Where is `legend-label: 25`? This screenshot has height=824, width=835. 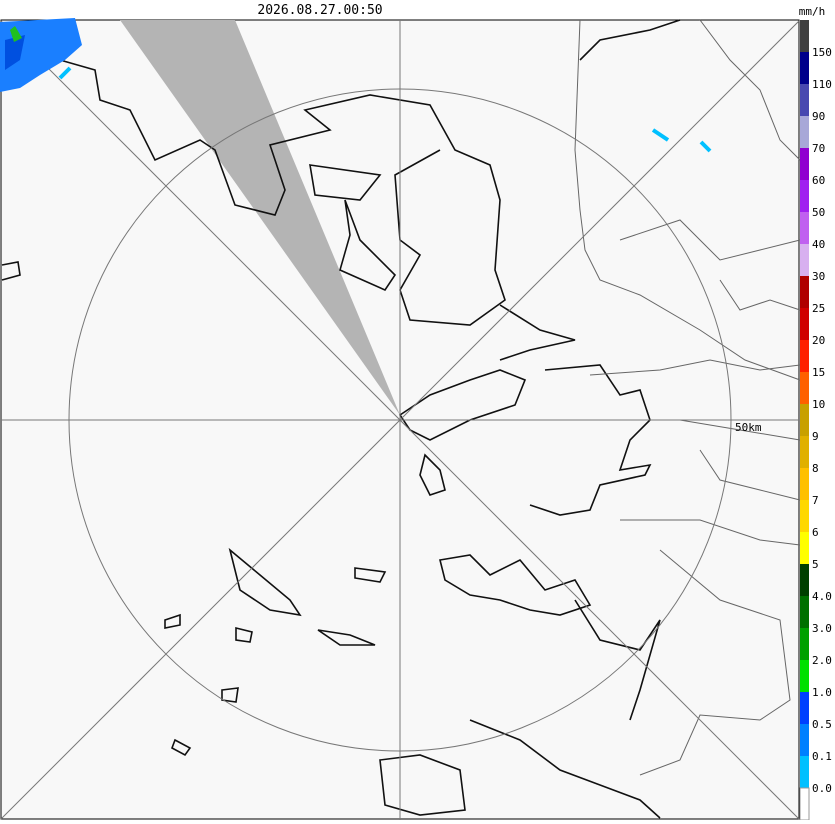 legend-label: 25 is located at coordinates (818, 308).